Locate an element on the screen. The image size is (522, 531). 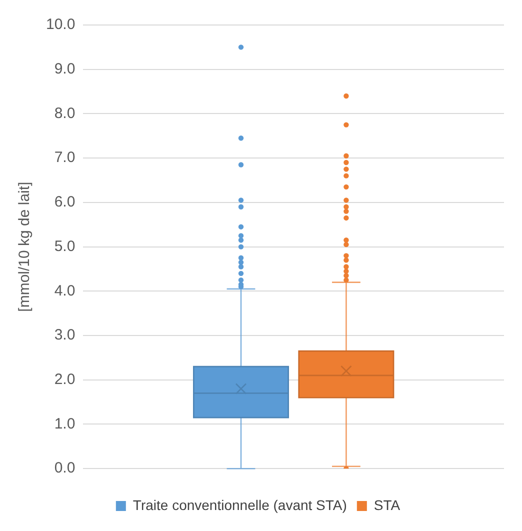
y-axis-title: [mmol/10 kg de lait] is located at coordinates (25, 247).